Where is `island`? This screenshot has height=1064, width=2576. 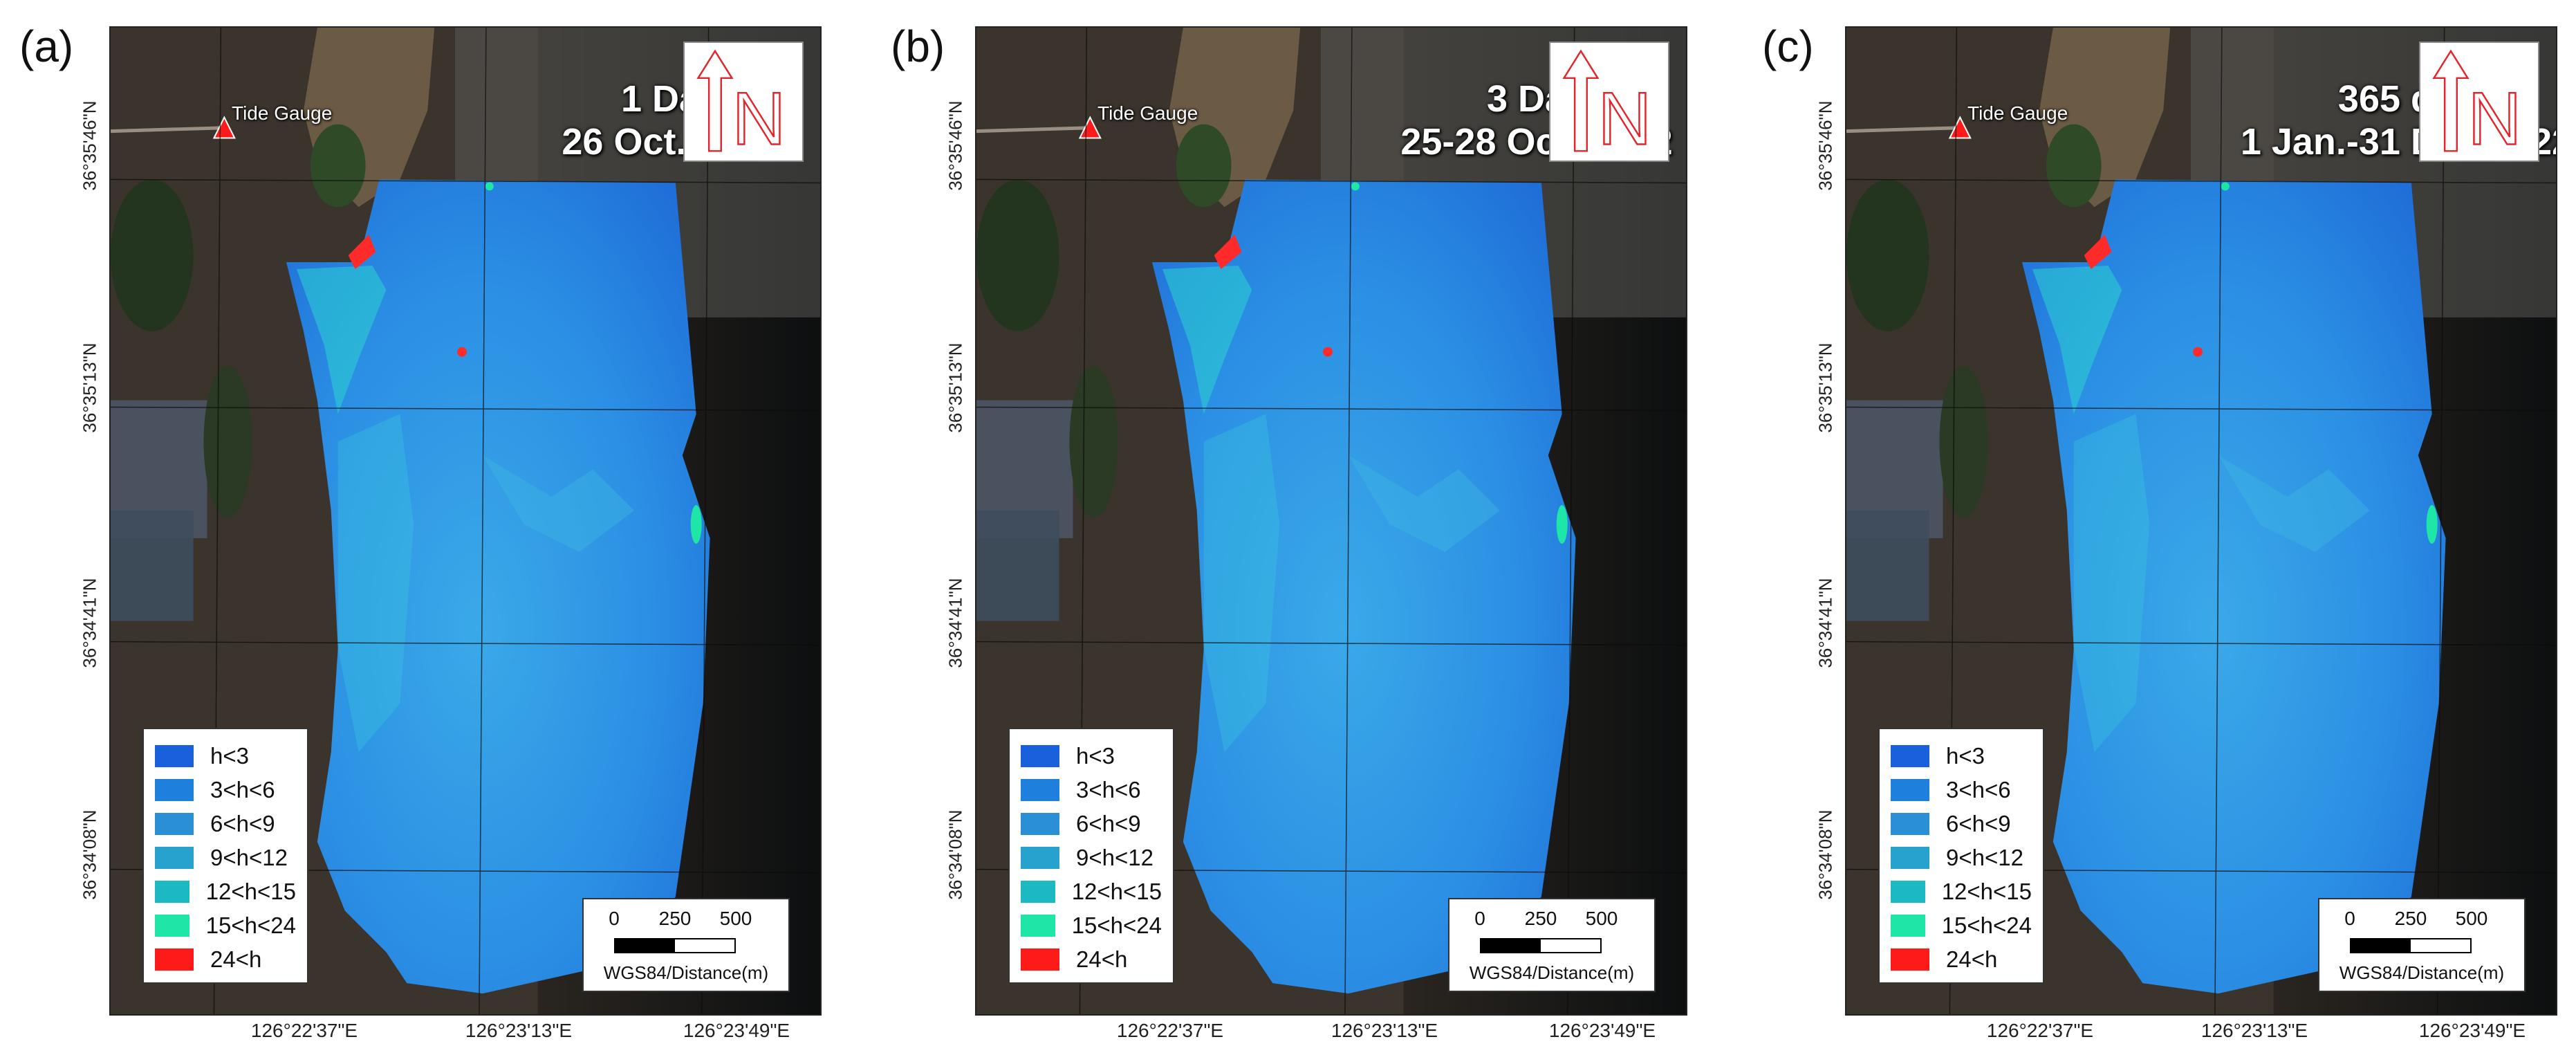 island is located at coordinates (1093, 442).